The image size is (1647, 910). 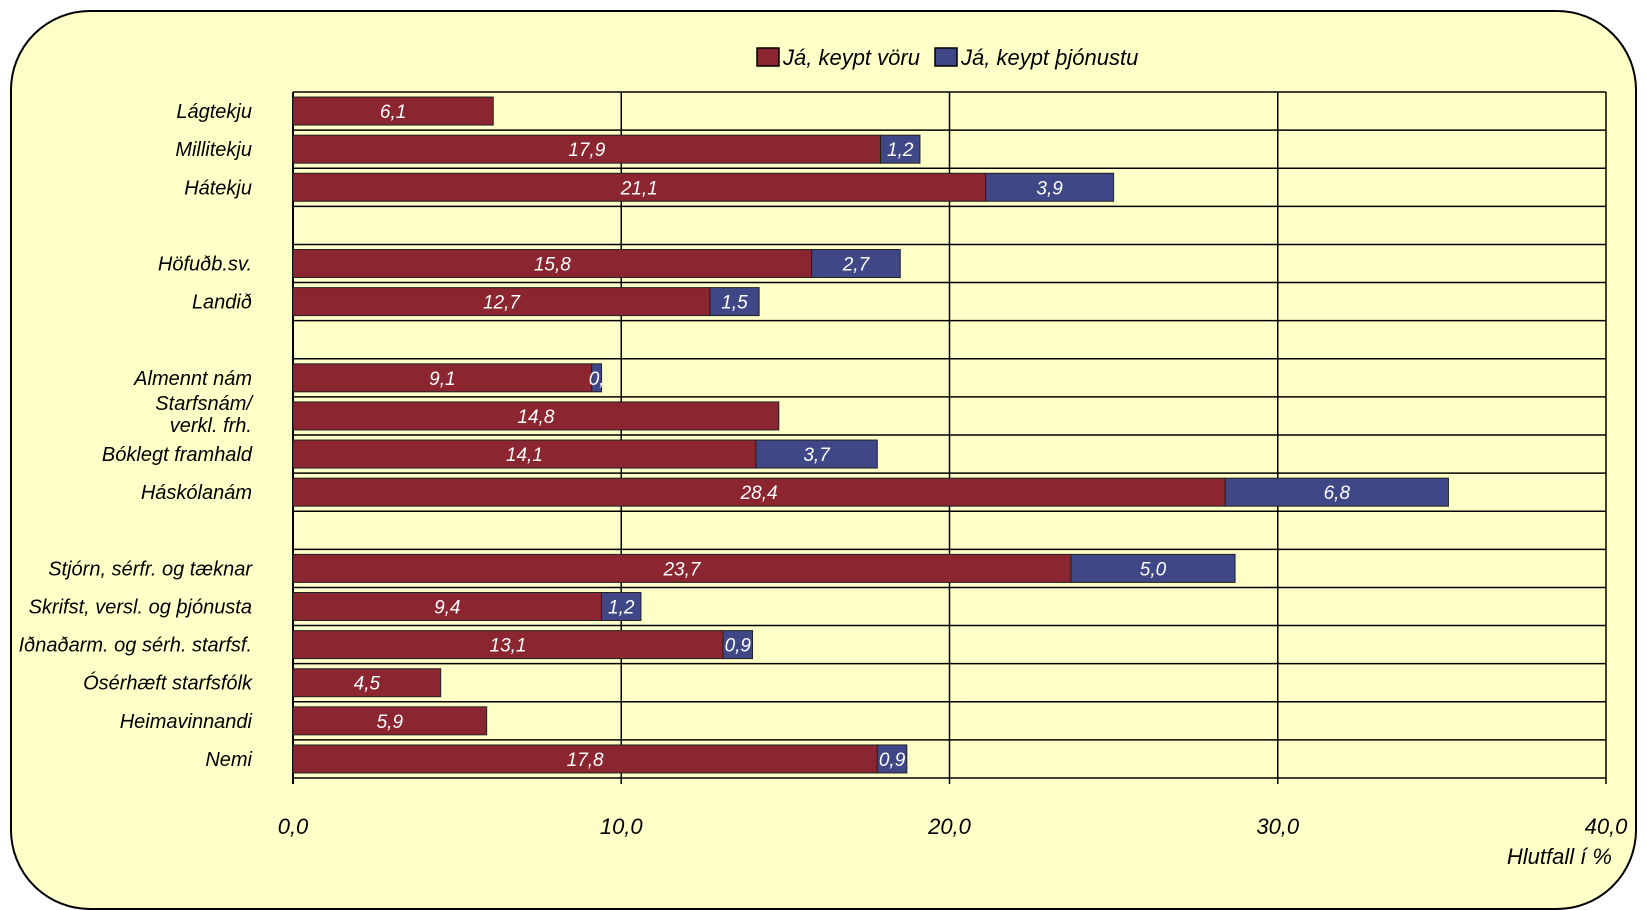 I want to click on category-label: Nemi, so click(x=228, y=760).